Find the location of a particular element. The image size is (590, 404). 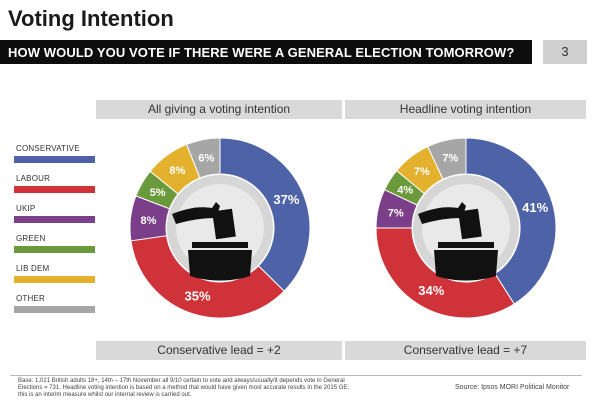

slice-label-lib-dem: 7% is located at coordinates (422, 172).